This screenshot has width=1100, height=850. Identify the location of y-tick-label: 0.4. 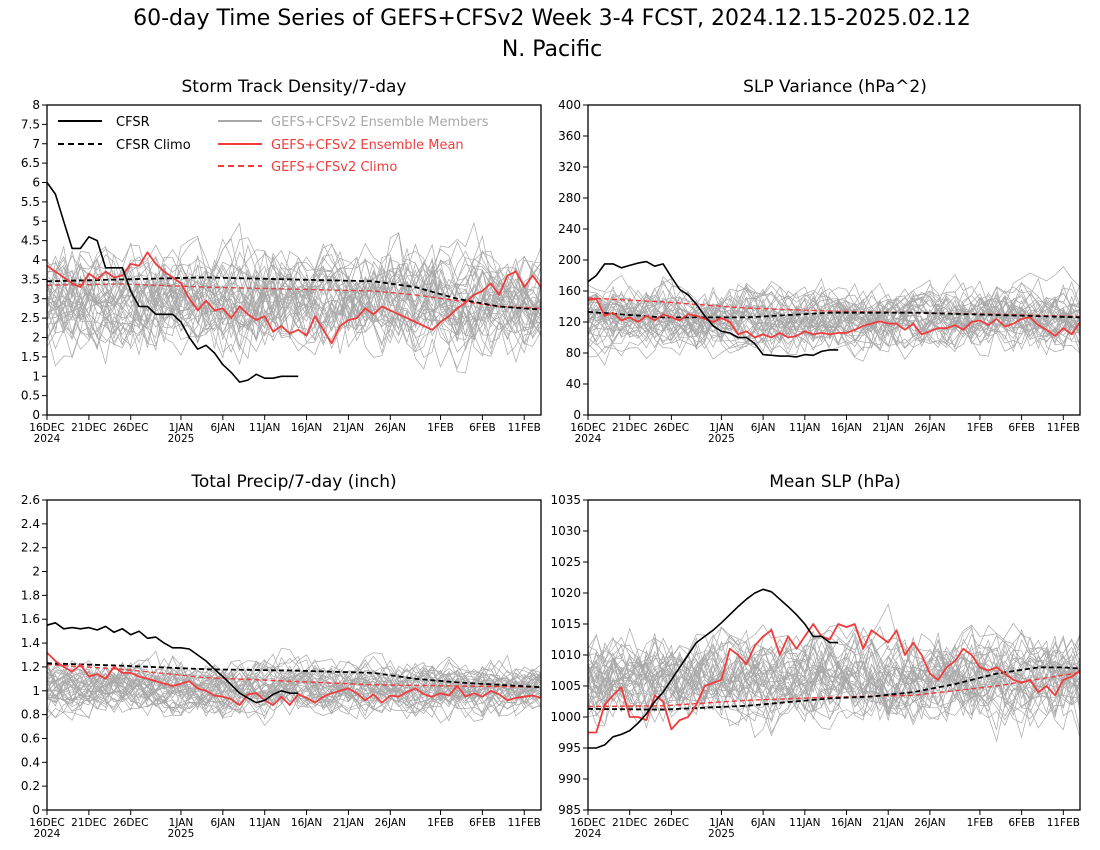
(30, 762).